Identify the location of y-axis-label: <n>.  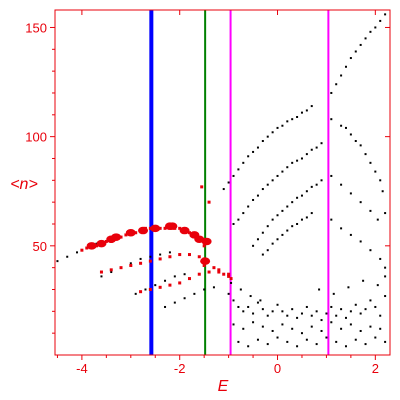
(24, 184).